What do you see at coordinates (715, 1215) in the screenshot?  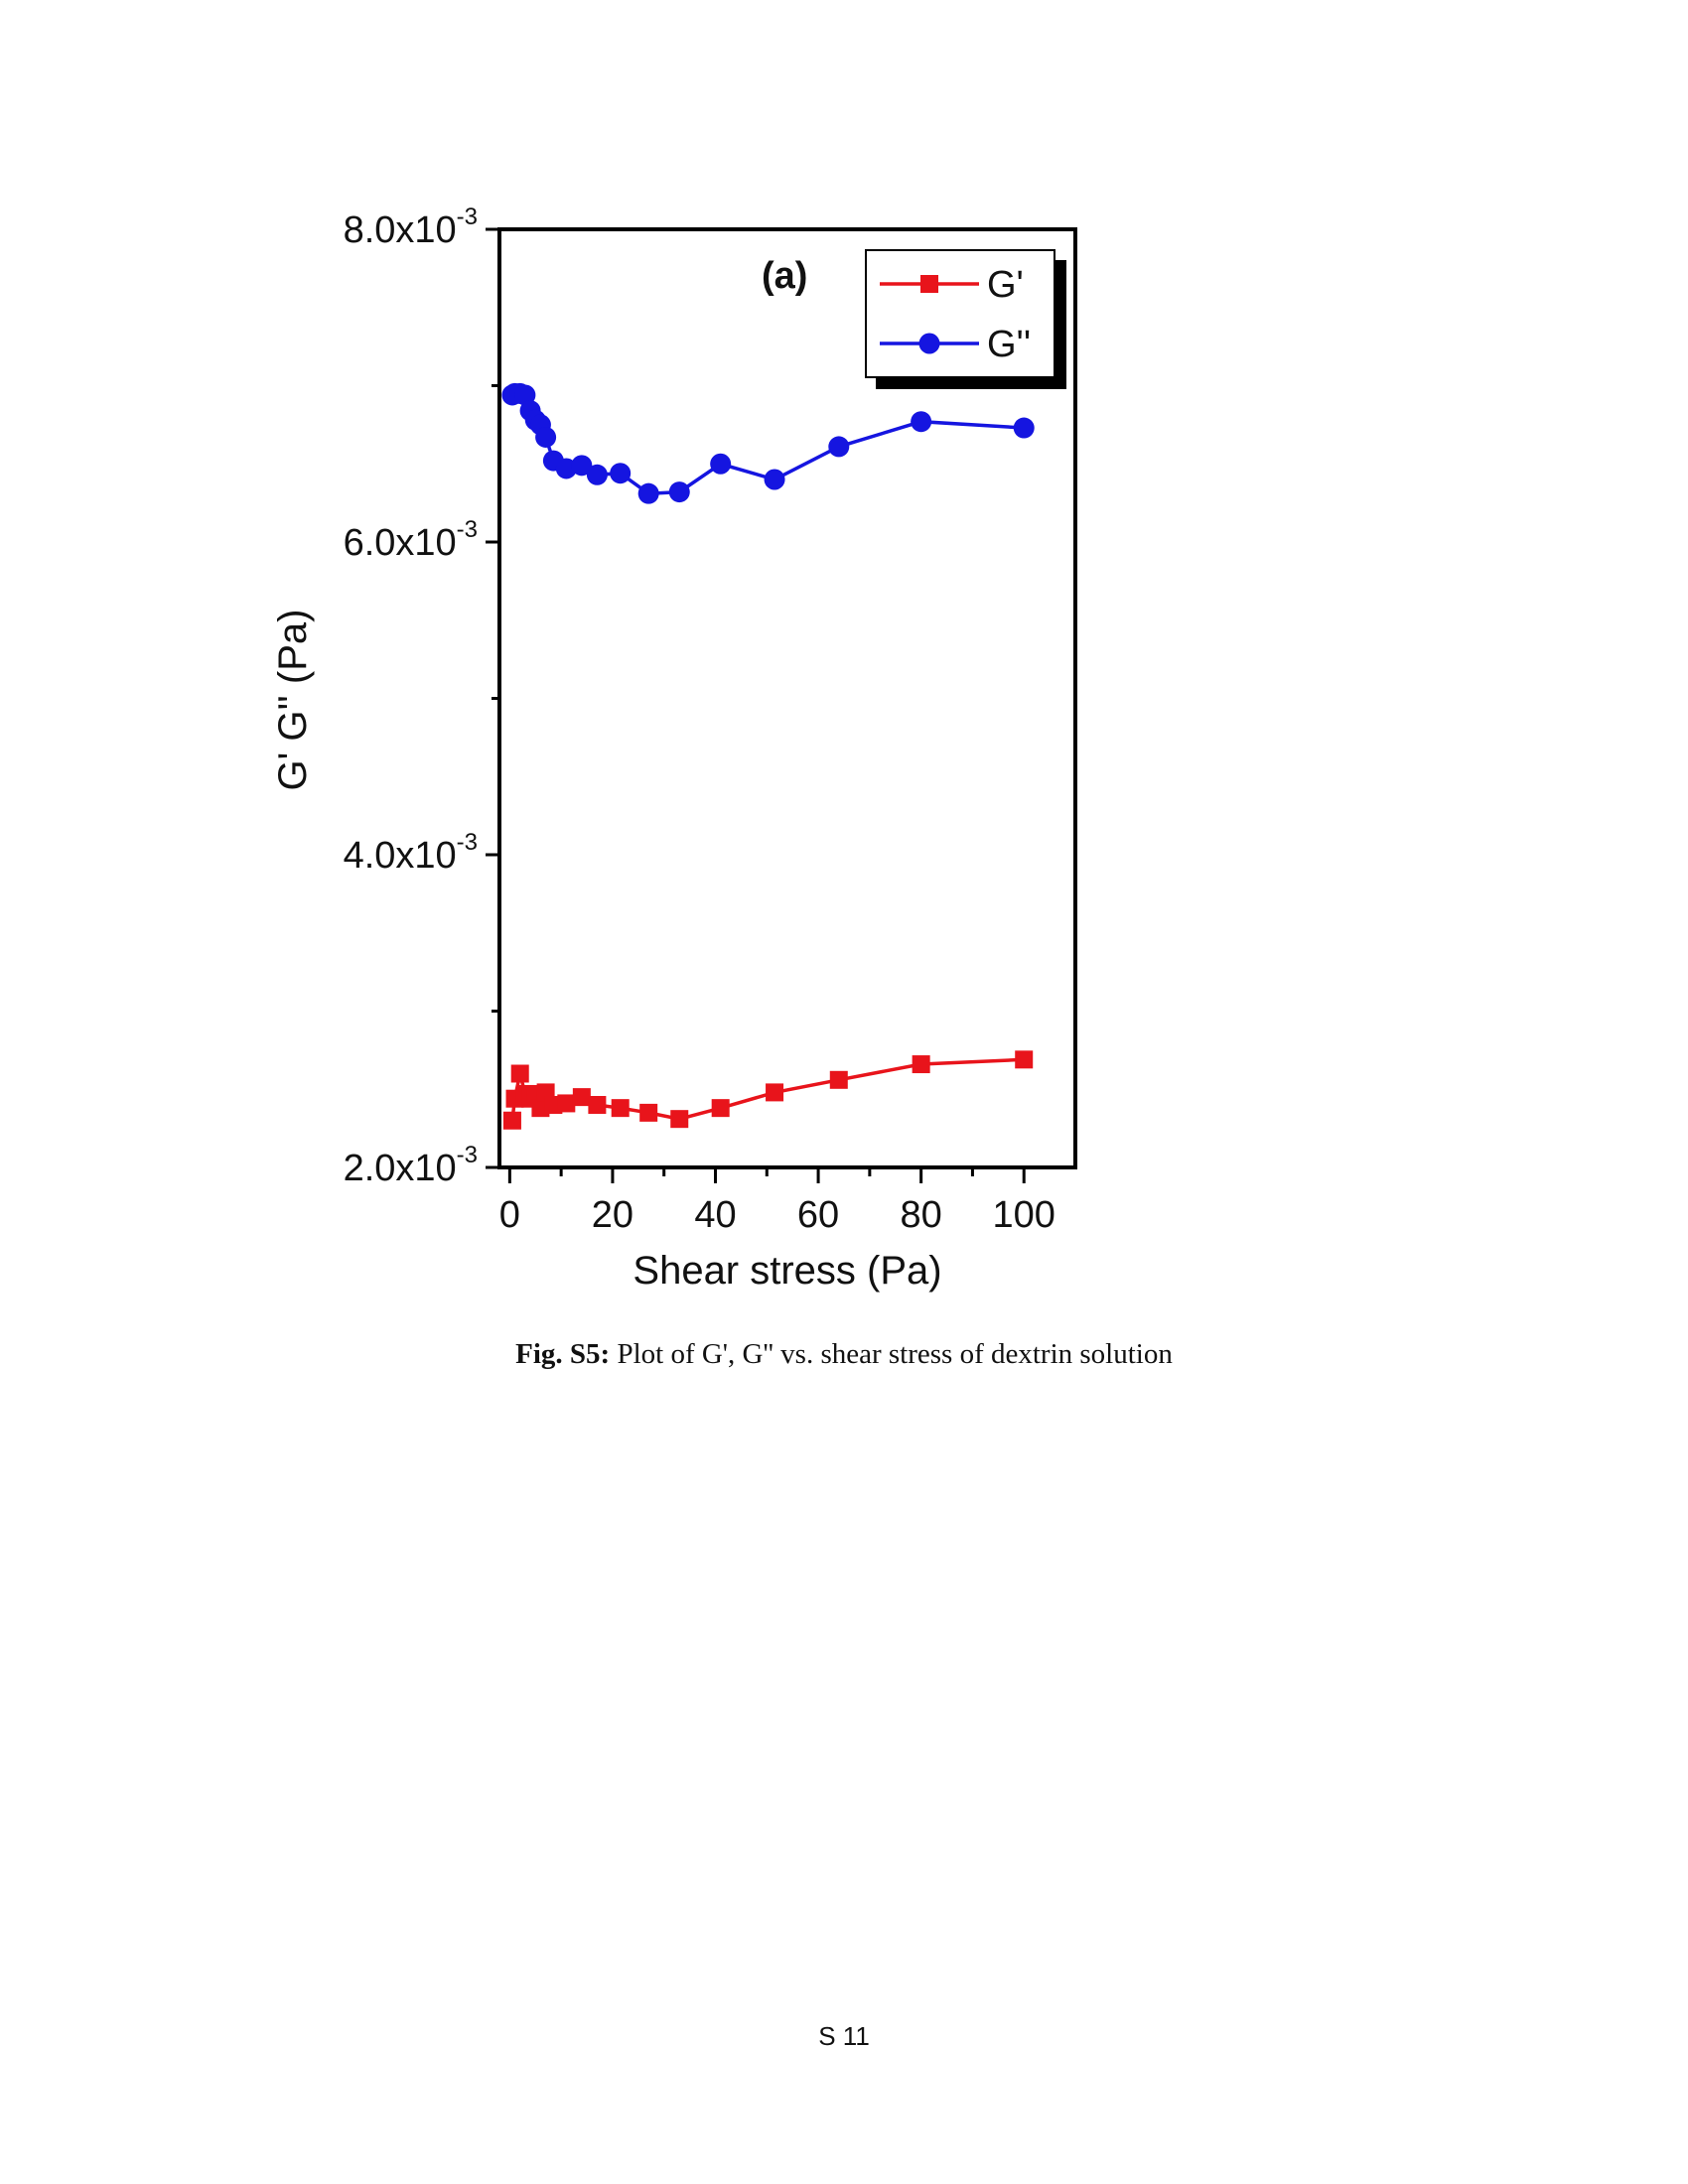 I see `x-tick-label: 40` at bounding box center [715, 1215].